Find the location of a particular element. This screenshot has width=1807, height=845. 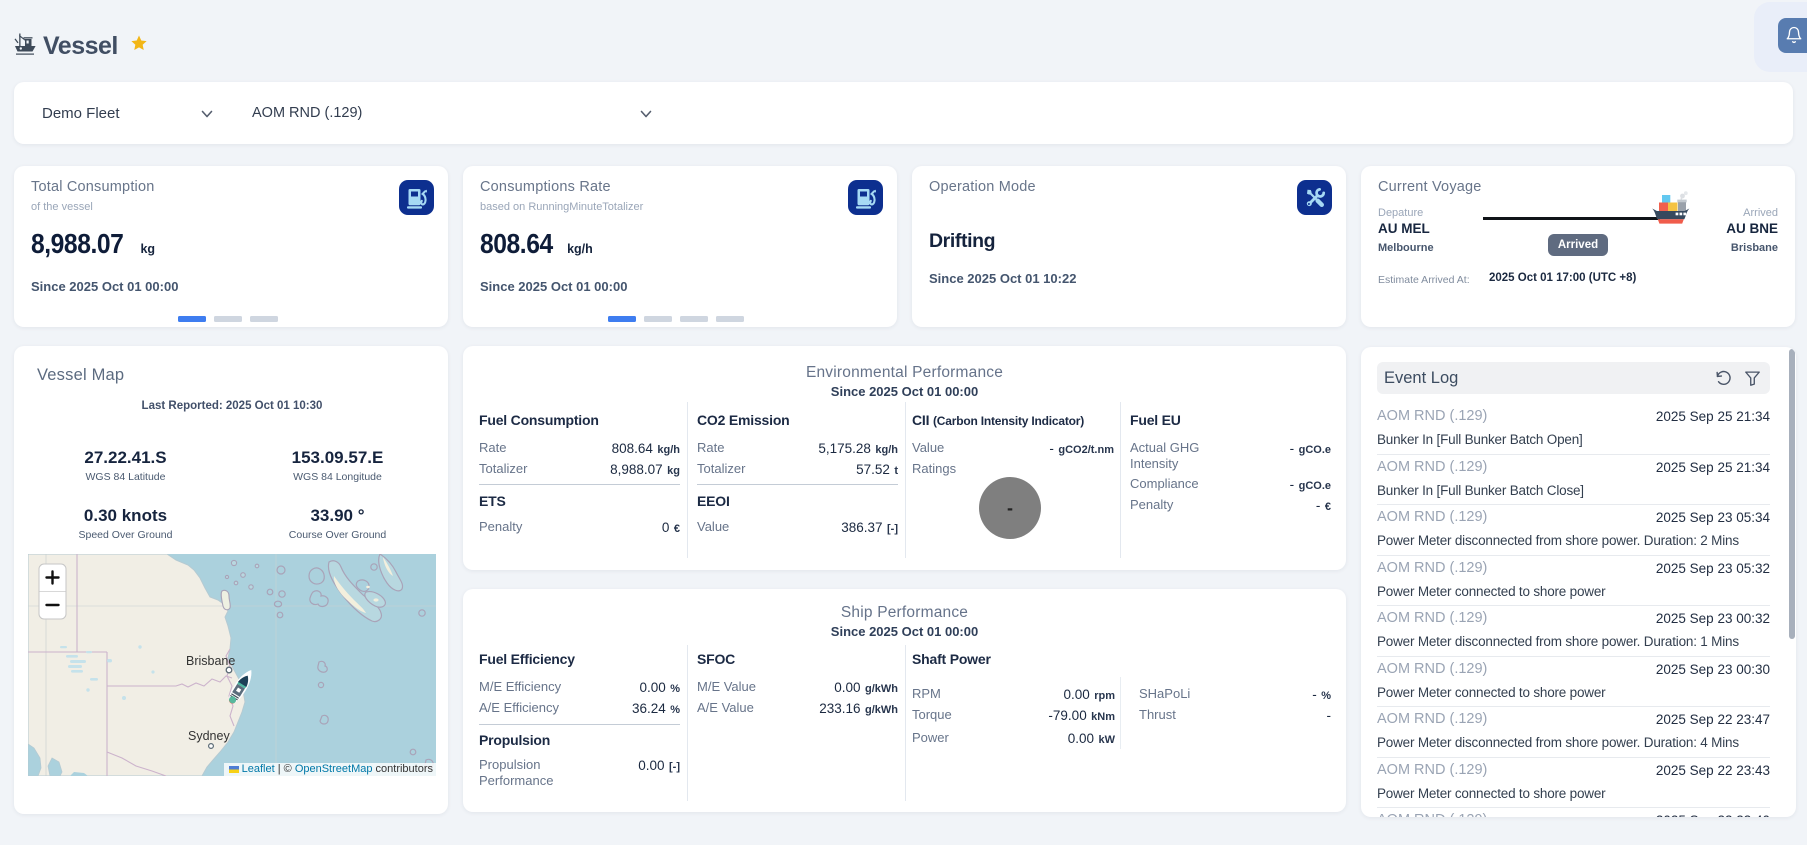

svg-text: Brisbane is located at coordinates (210, 661).